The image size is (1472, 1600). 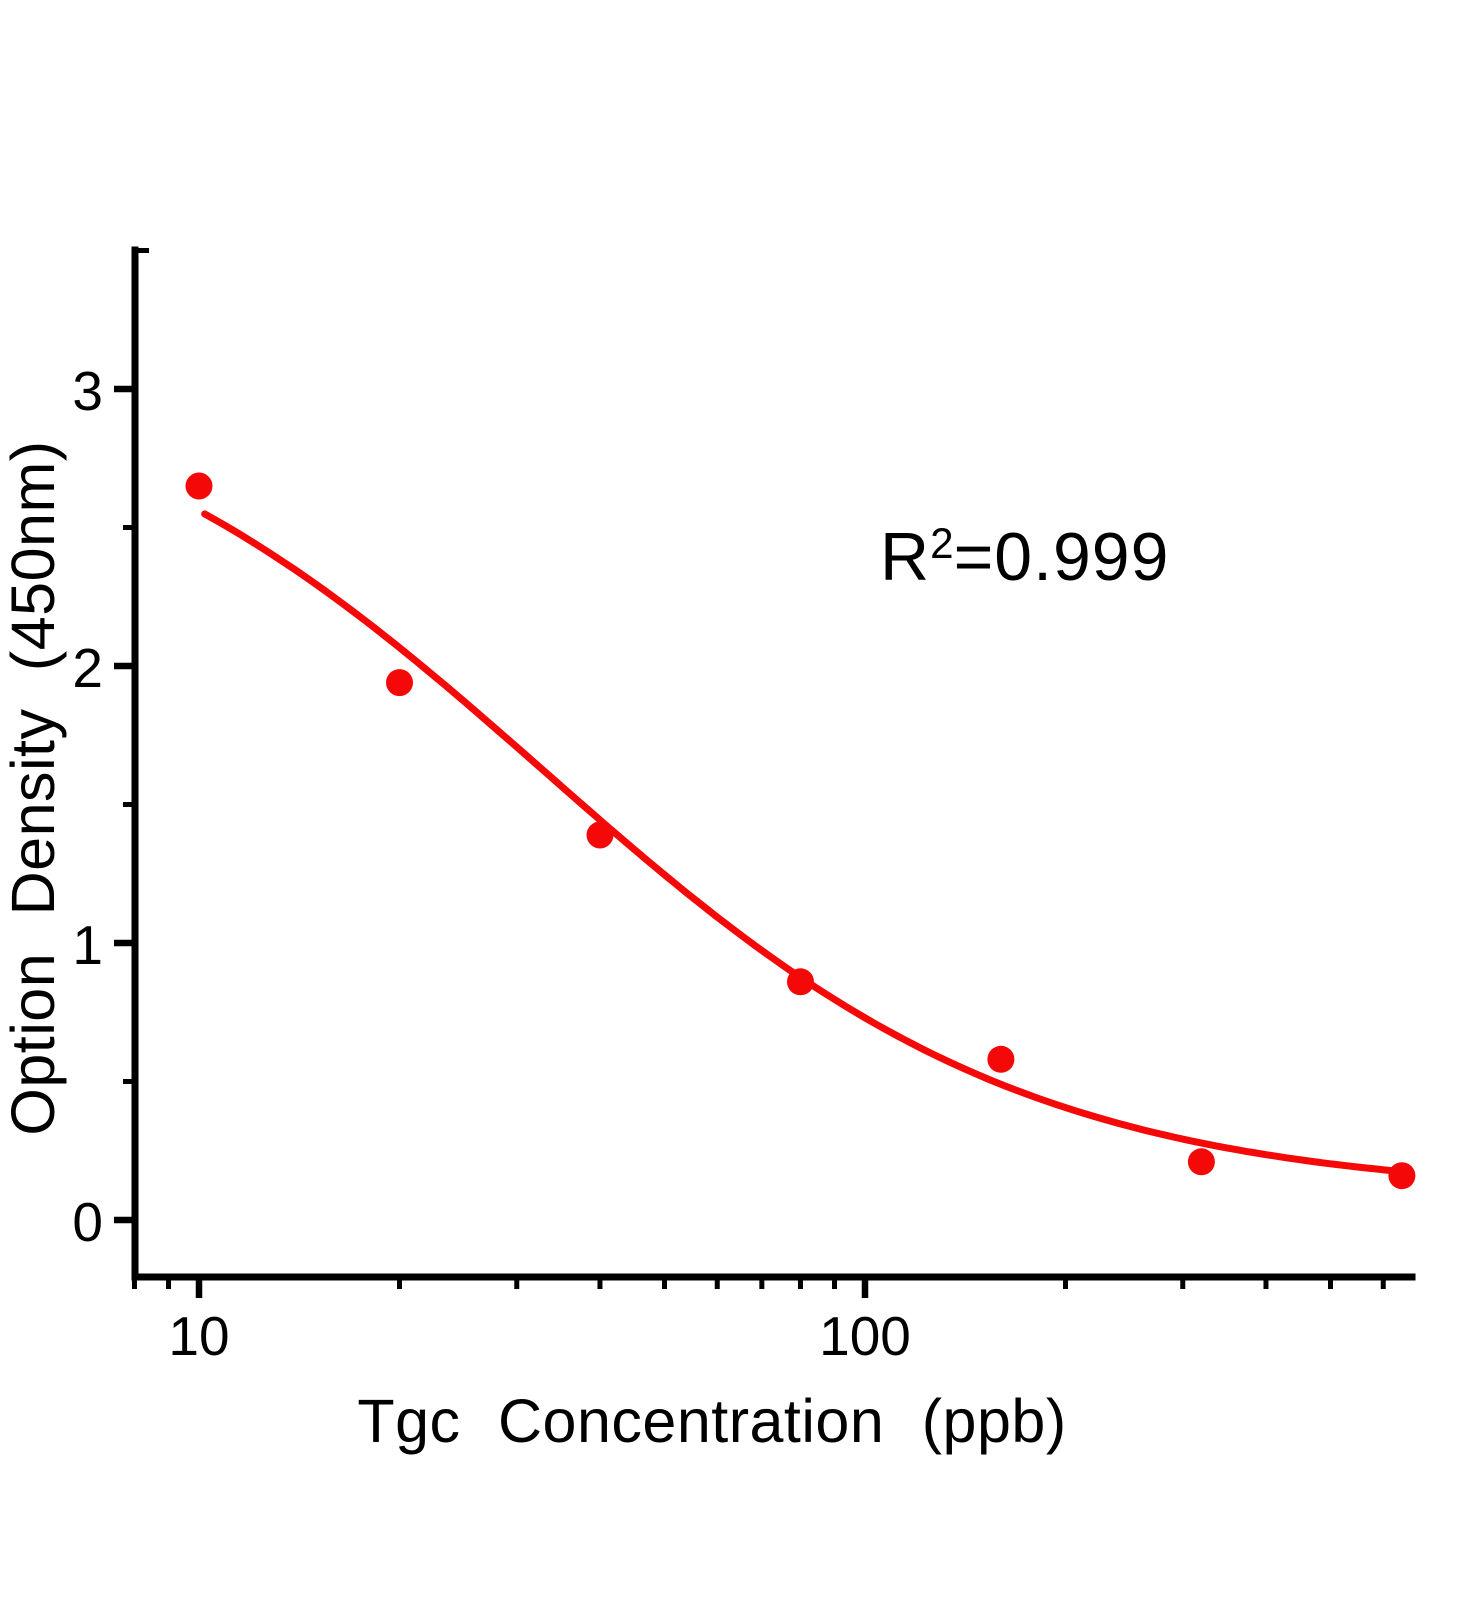 I want to click on y-tick-label: 3, so click(x=87, y=391).